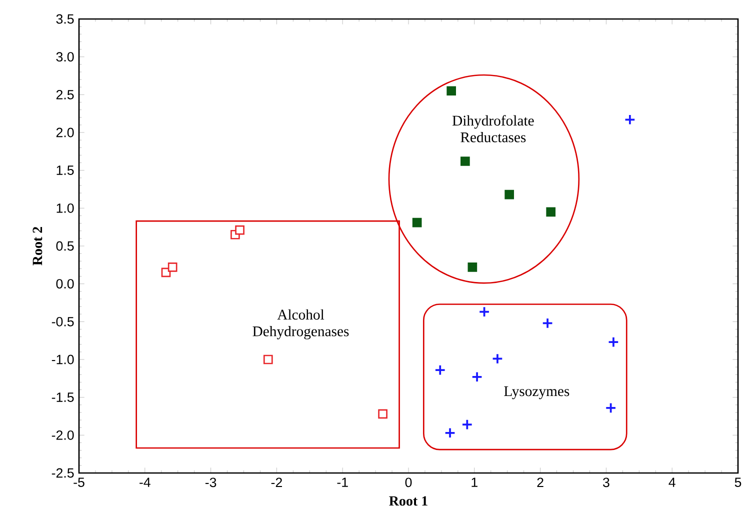  I want to click on y-tick-label: 1.0, so click(65, 208).